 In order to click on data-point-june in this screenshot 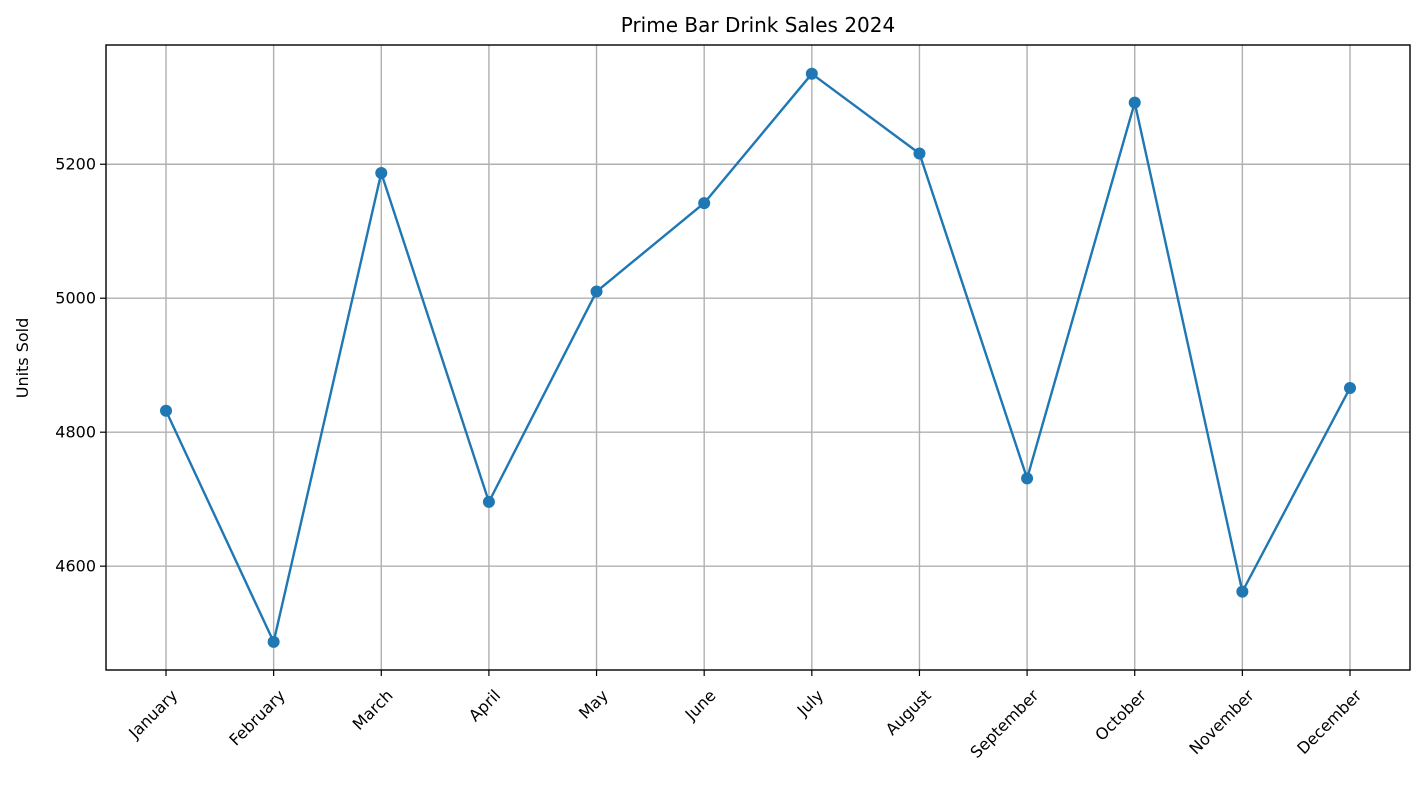, I will do `click(704, 203)`.